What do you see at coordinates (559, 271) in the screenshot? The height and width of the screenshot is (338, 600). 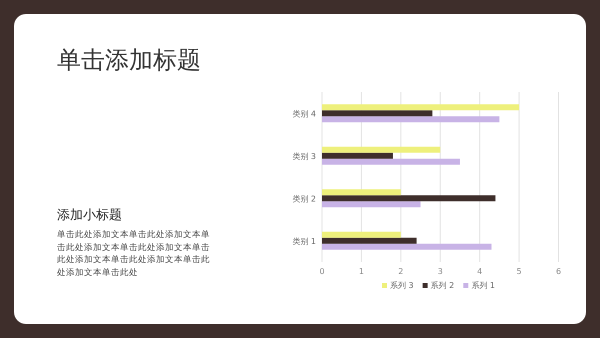 I see `x-tick-label: 6` at bounding box center [559, 271].